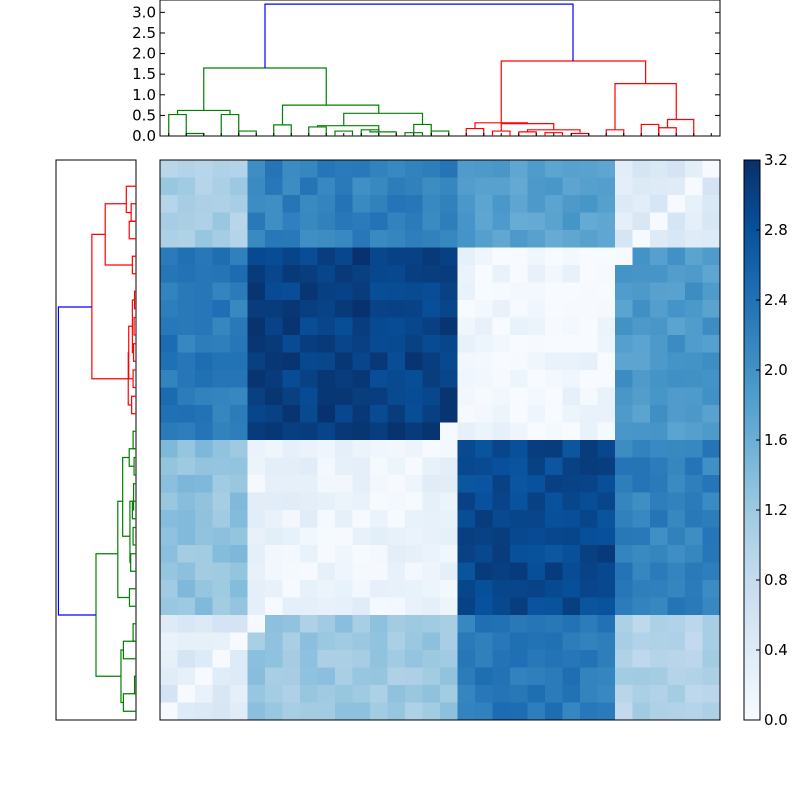  I want to click on colorbar-tick-label: 3.2, so click(776, 160).